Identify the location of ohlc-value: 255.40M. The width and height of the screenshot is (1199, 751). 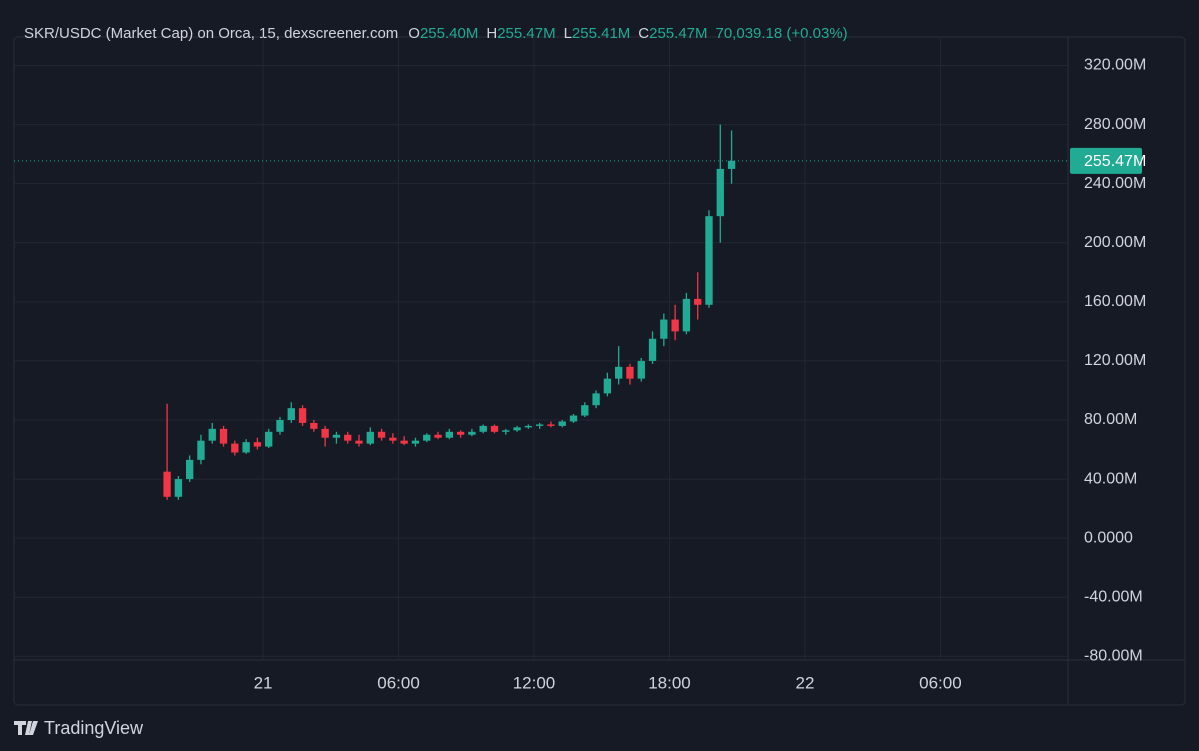
(449, 33).